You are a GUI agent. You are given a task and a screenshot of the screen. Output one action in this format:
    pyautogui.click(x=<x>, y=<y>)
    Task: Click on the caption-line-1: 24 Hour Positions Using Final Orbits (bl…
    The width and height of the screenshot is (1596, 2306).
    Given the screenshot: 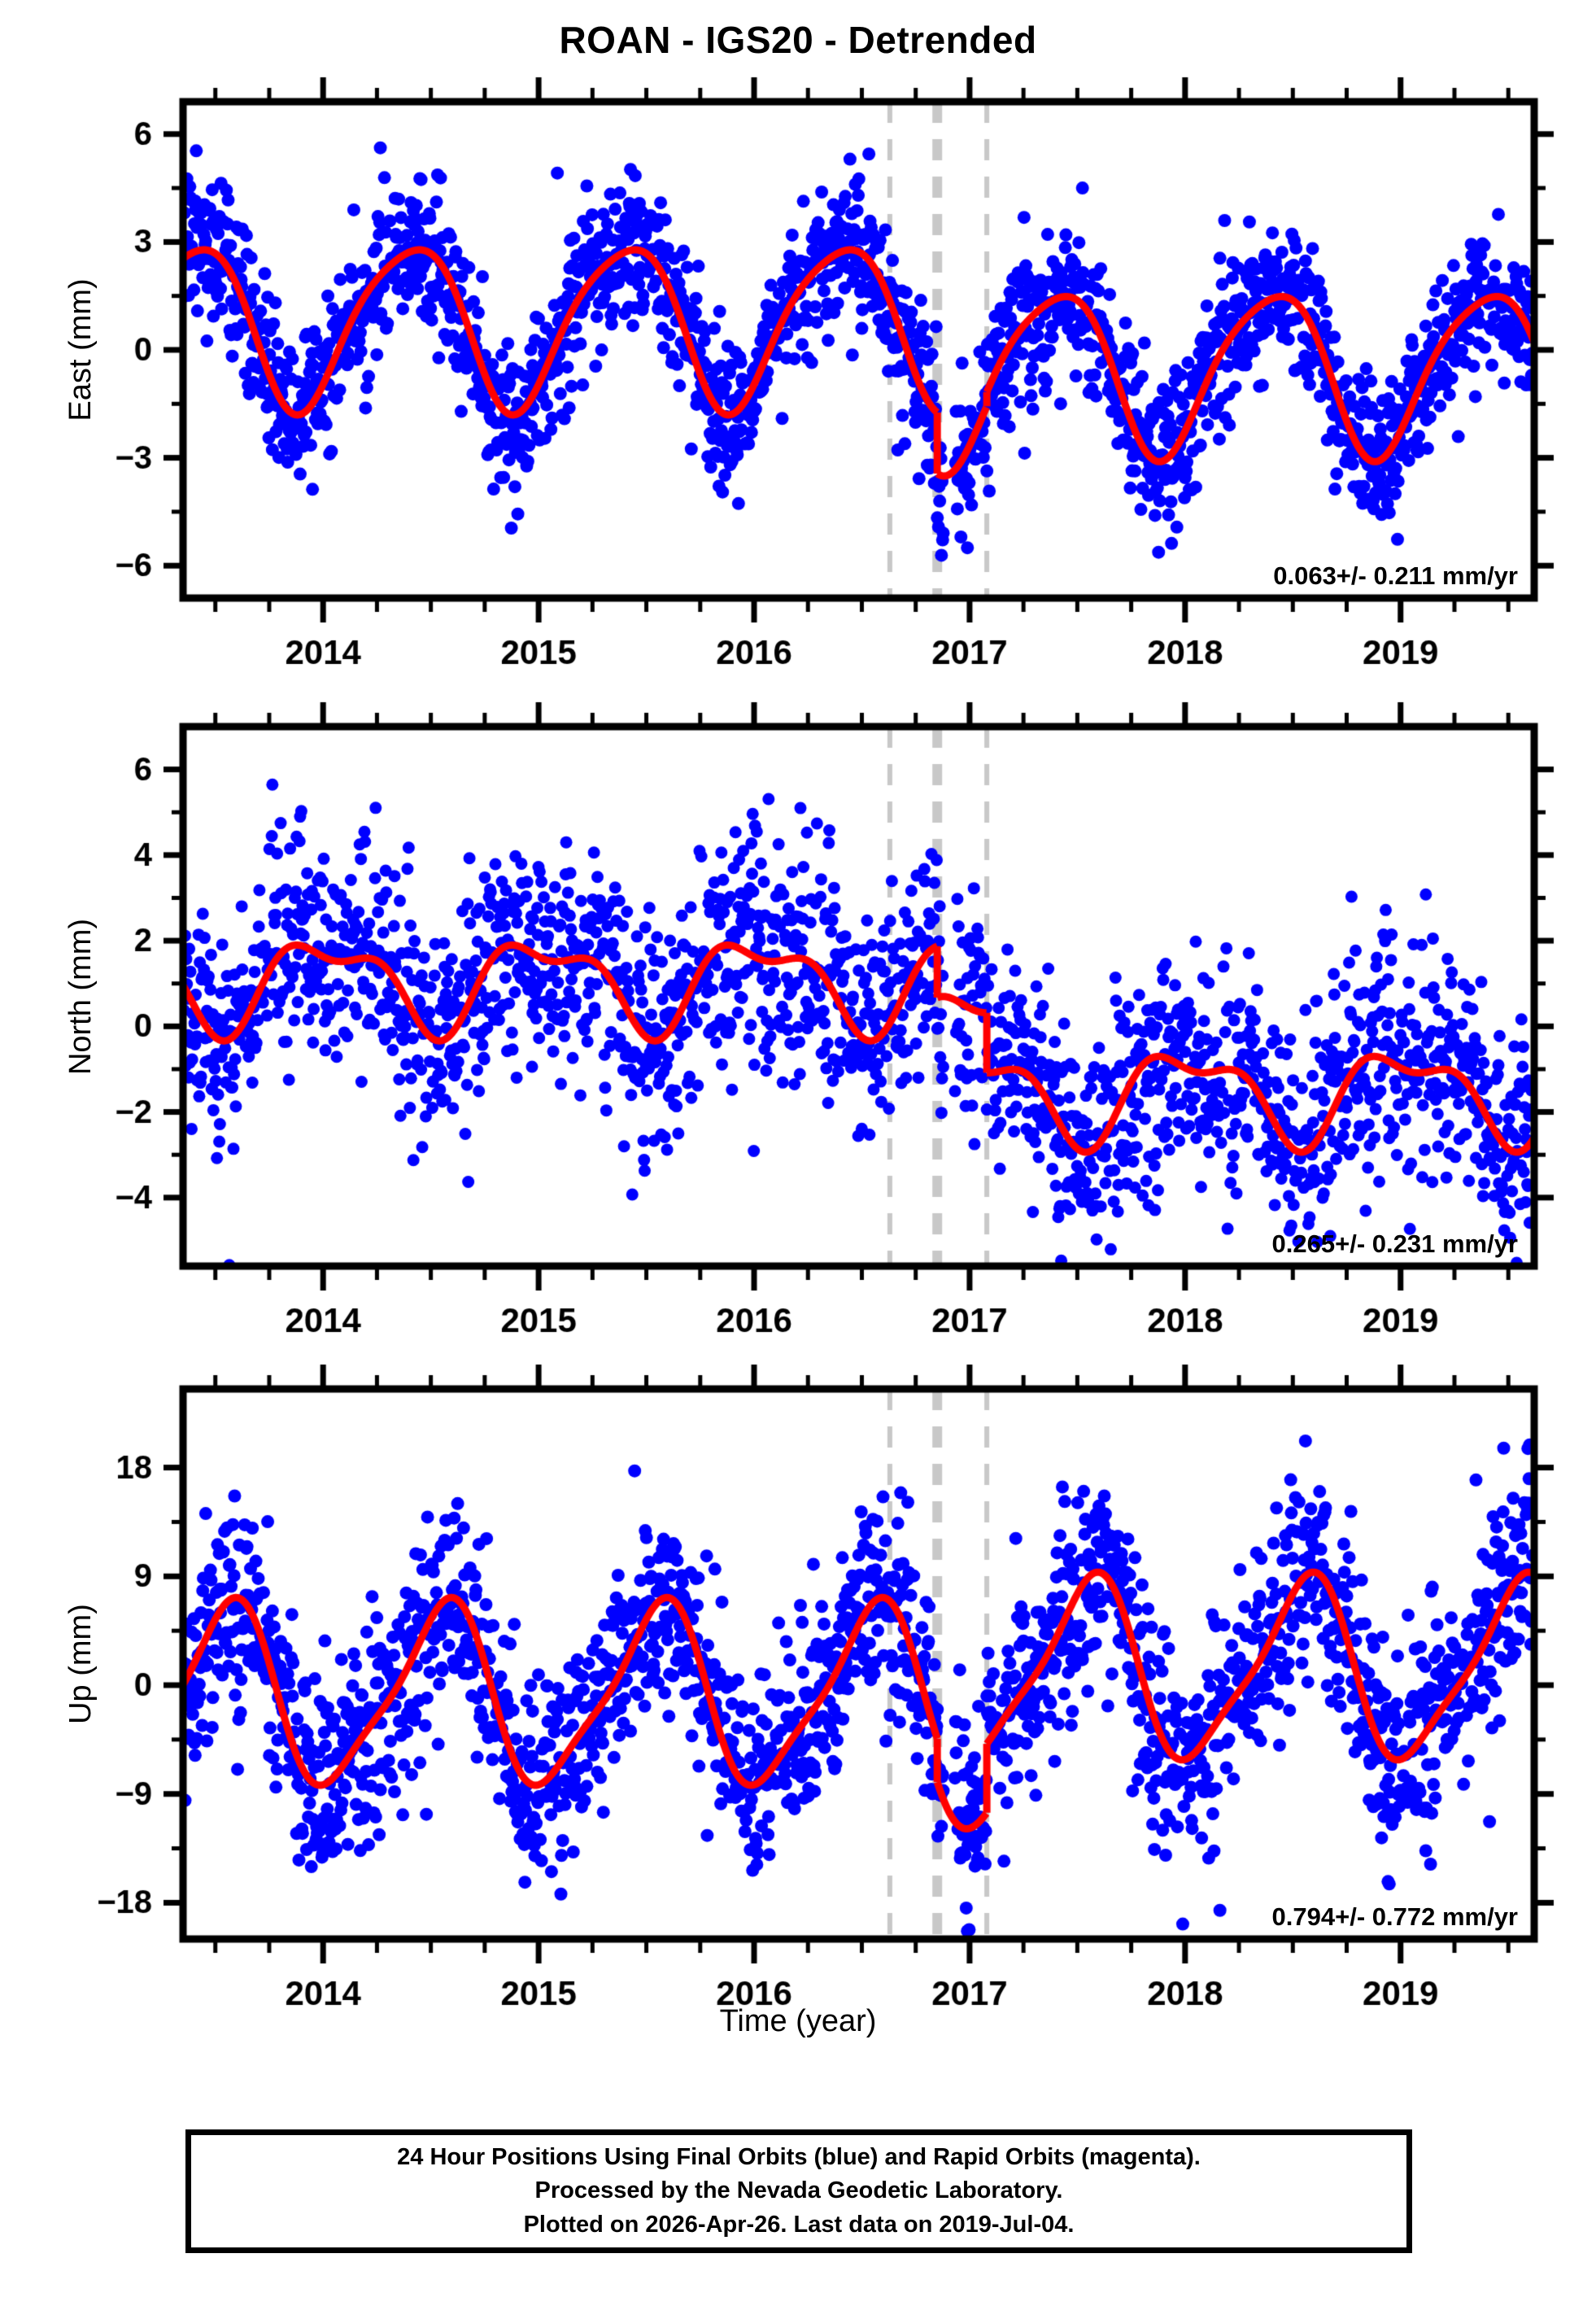 What is the action you would take?
    pyautogui.click(x=799, y=2157)
    